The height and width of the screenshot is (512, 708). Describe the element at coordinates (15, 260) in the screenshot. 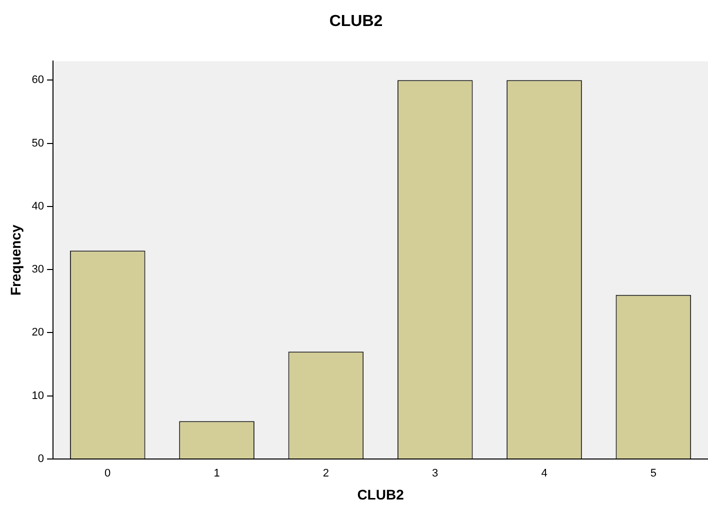

I see `y-axis-title: Frequency` at that location.